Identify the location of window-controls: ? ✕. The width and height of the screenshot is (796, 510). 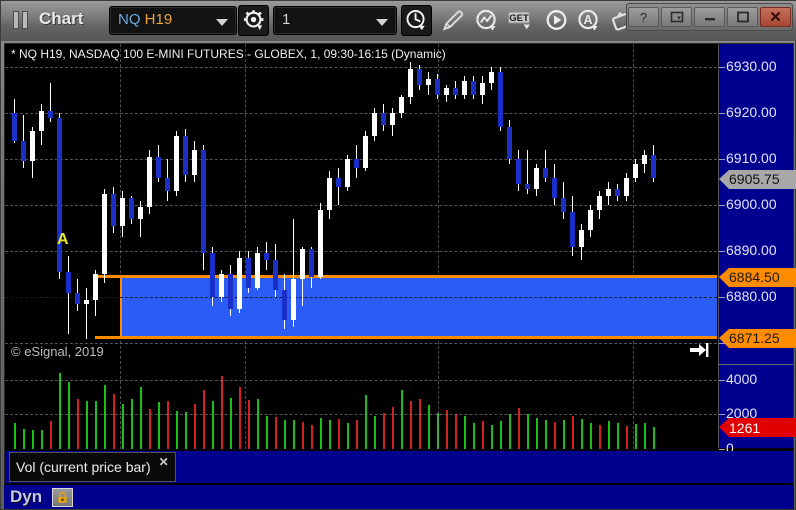
(709, 17).